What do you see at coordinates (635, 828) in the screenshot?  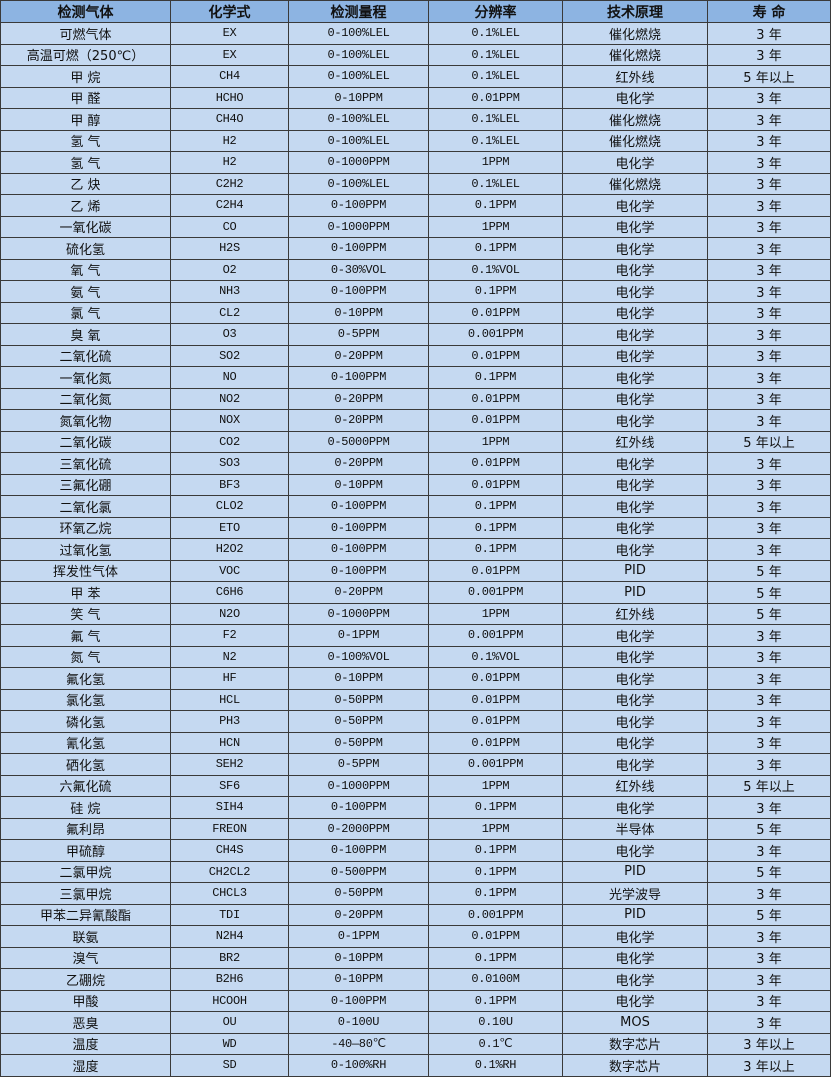 I see `cell-principle: 半导体` at bounding box center [635, 828].